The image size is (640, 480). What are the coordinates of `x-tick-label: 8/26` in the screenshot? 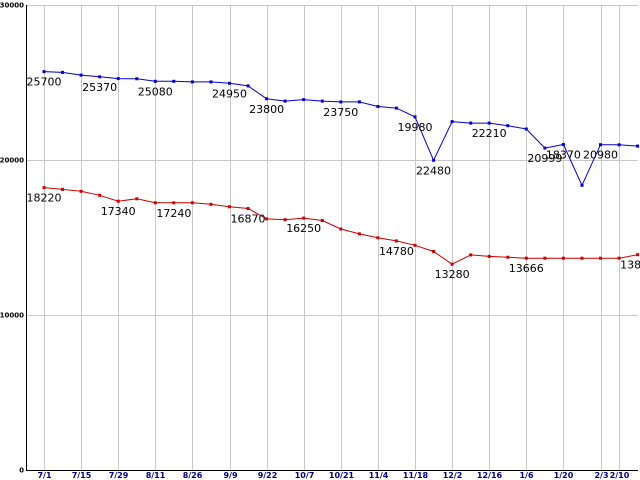 It's located at (193, 475).